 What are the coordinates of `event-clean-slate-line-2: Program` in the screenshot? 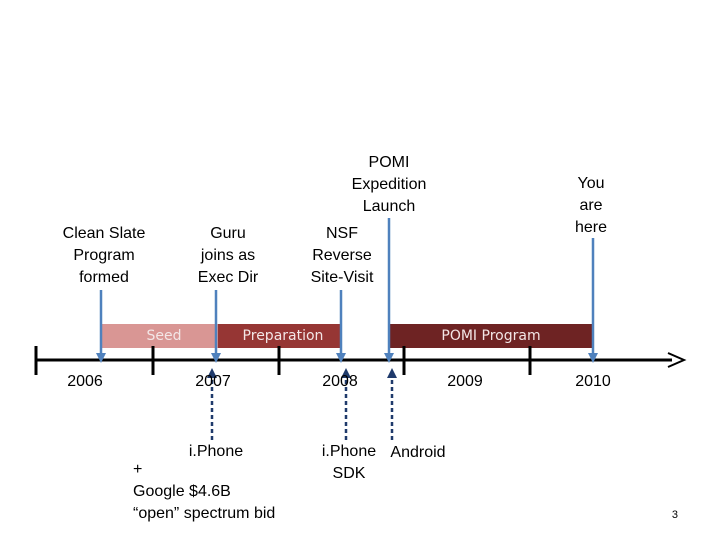 It's located at (104, 255).